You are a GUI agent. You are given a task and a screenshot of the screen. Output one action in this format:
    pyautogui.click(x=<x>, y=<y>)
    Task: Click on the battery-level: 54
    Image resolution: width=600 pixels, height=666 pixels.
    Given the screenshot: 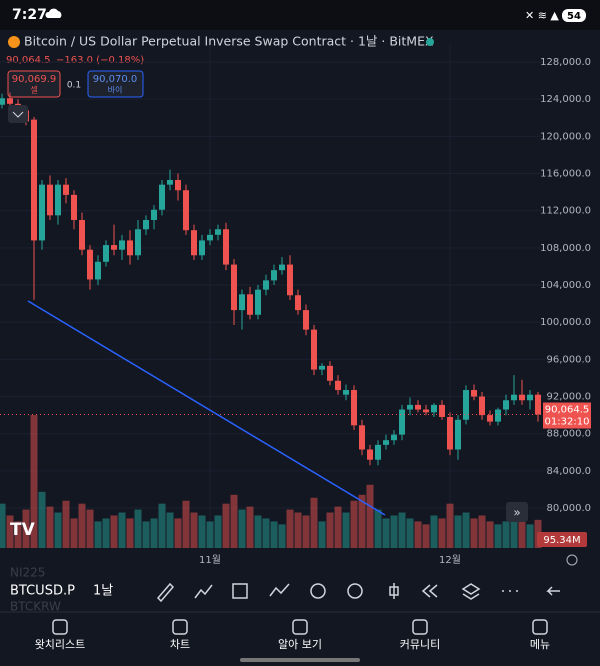 What is the action you would take?
    pyautogui.click(x=574, y=16)
    